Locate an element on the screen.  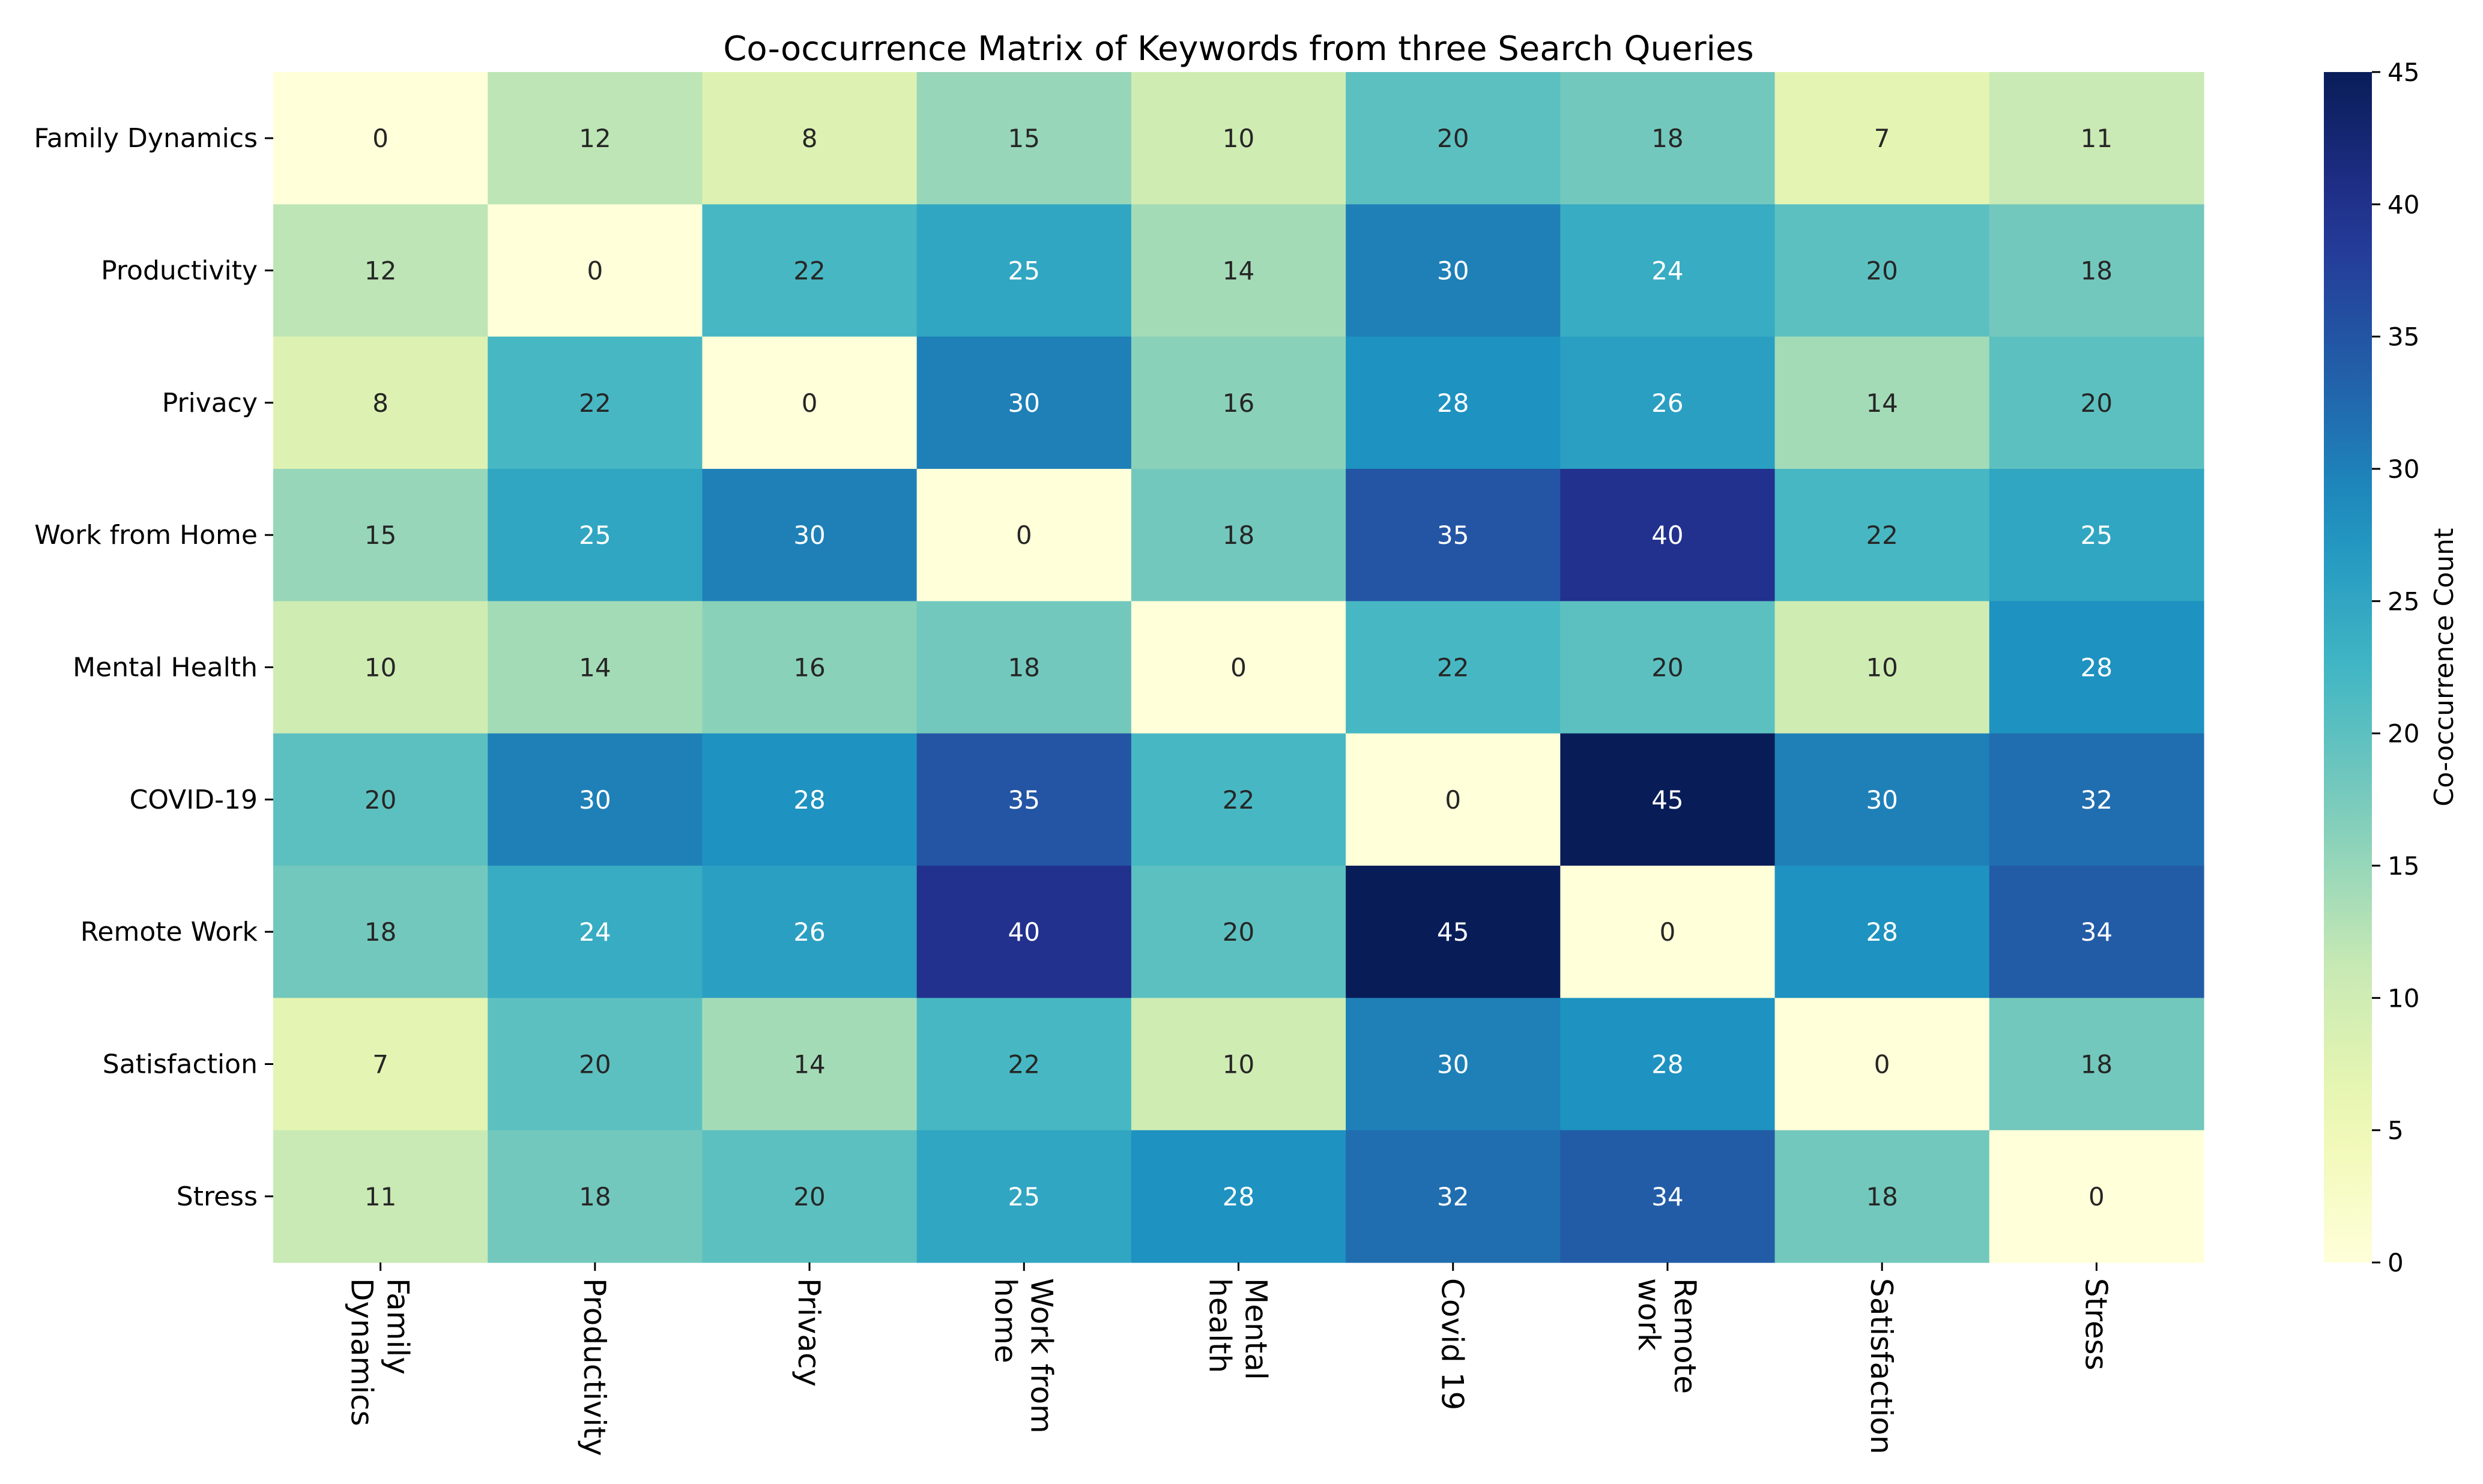
x-tick-label: Mental is located at coordinates (1256, 1329).